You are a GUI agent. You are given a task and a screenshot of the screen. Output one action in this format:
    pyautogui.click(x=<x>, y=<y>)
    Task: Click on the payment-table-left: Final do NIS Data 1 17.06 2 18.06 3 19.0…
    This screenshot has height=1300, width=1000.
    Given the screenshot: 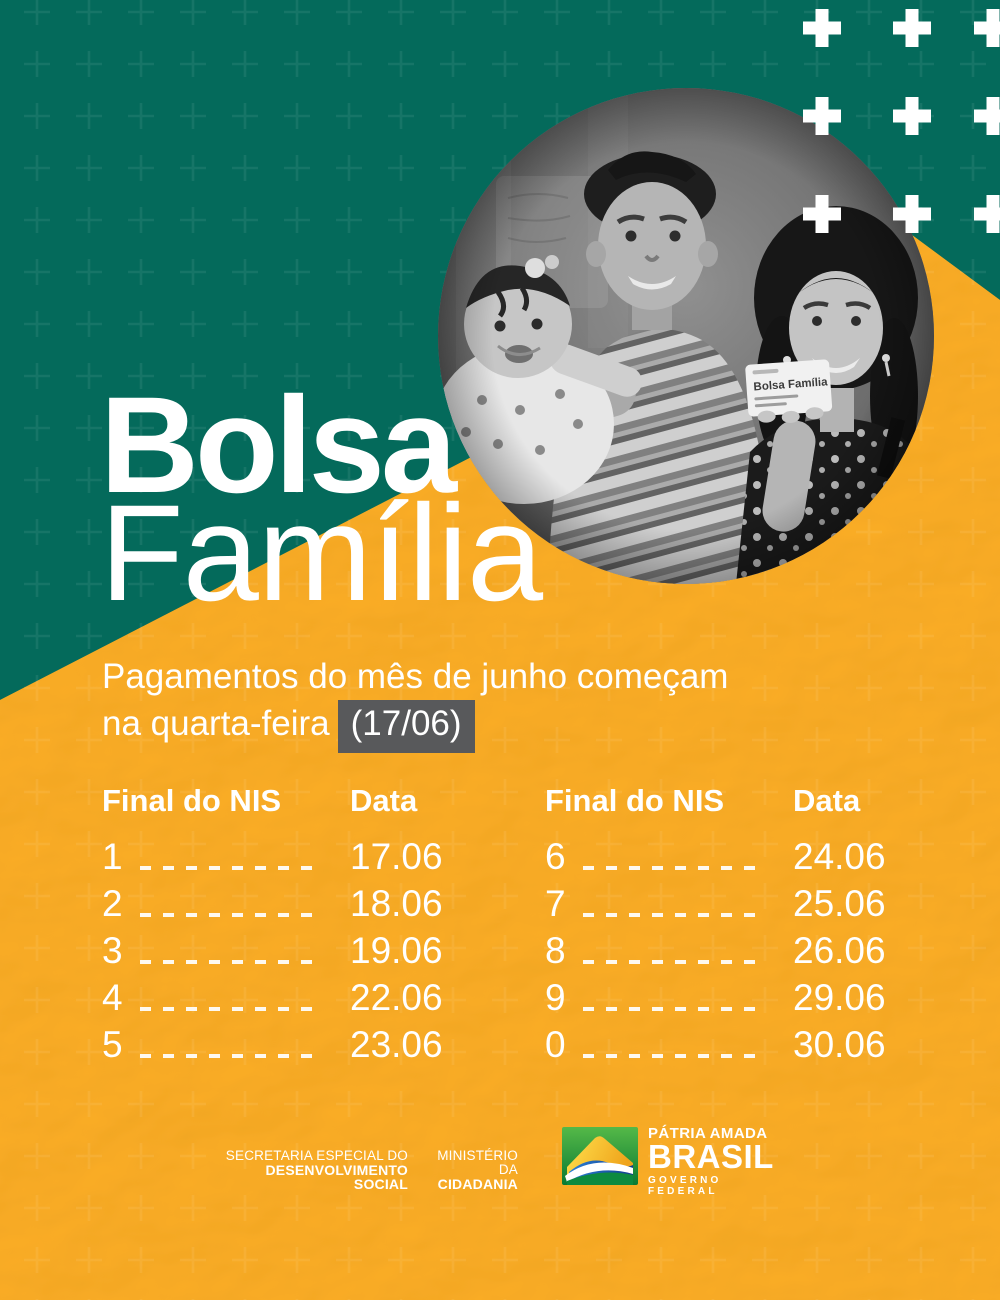 What is the action you would take?
    pyautogui.click(x=274, y=926)
    